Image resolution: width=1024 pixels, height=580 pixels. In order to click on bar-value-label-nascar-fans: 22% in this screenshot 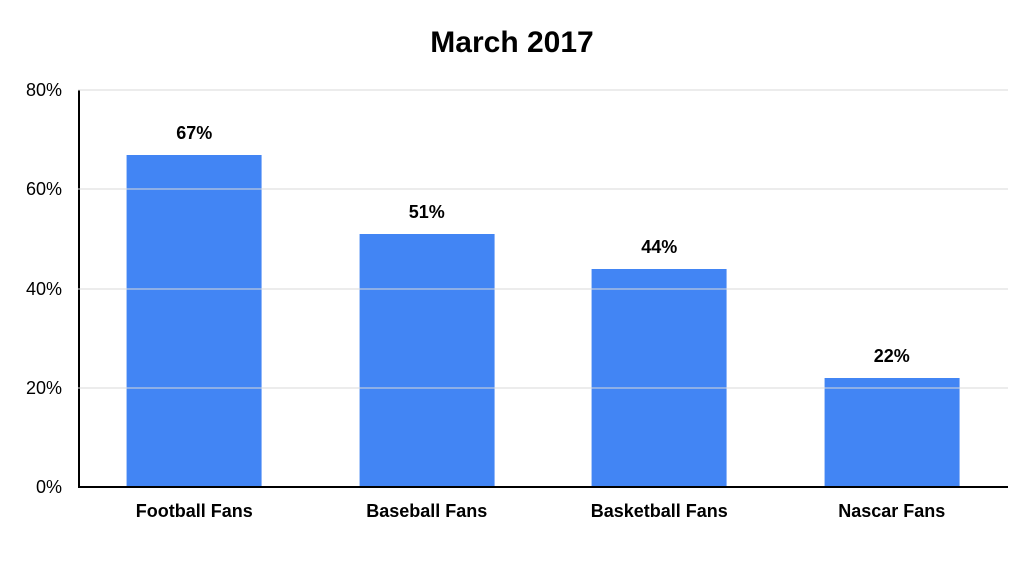, I will do `click(891, 355)`.